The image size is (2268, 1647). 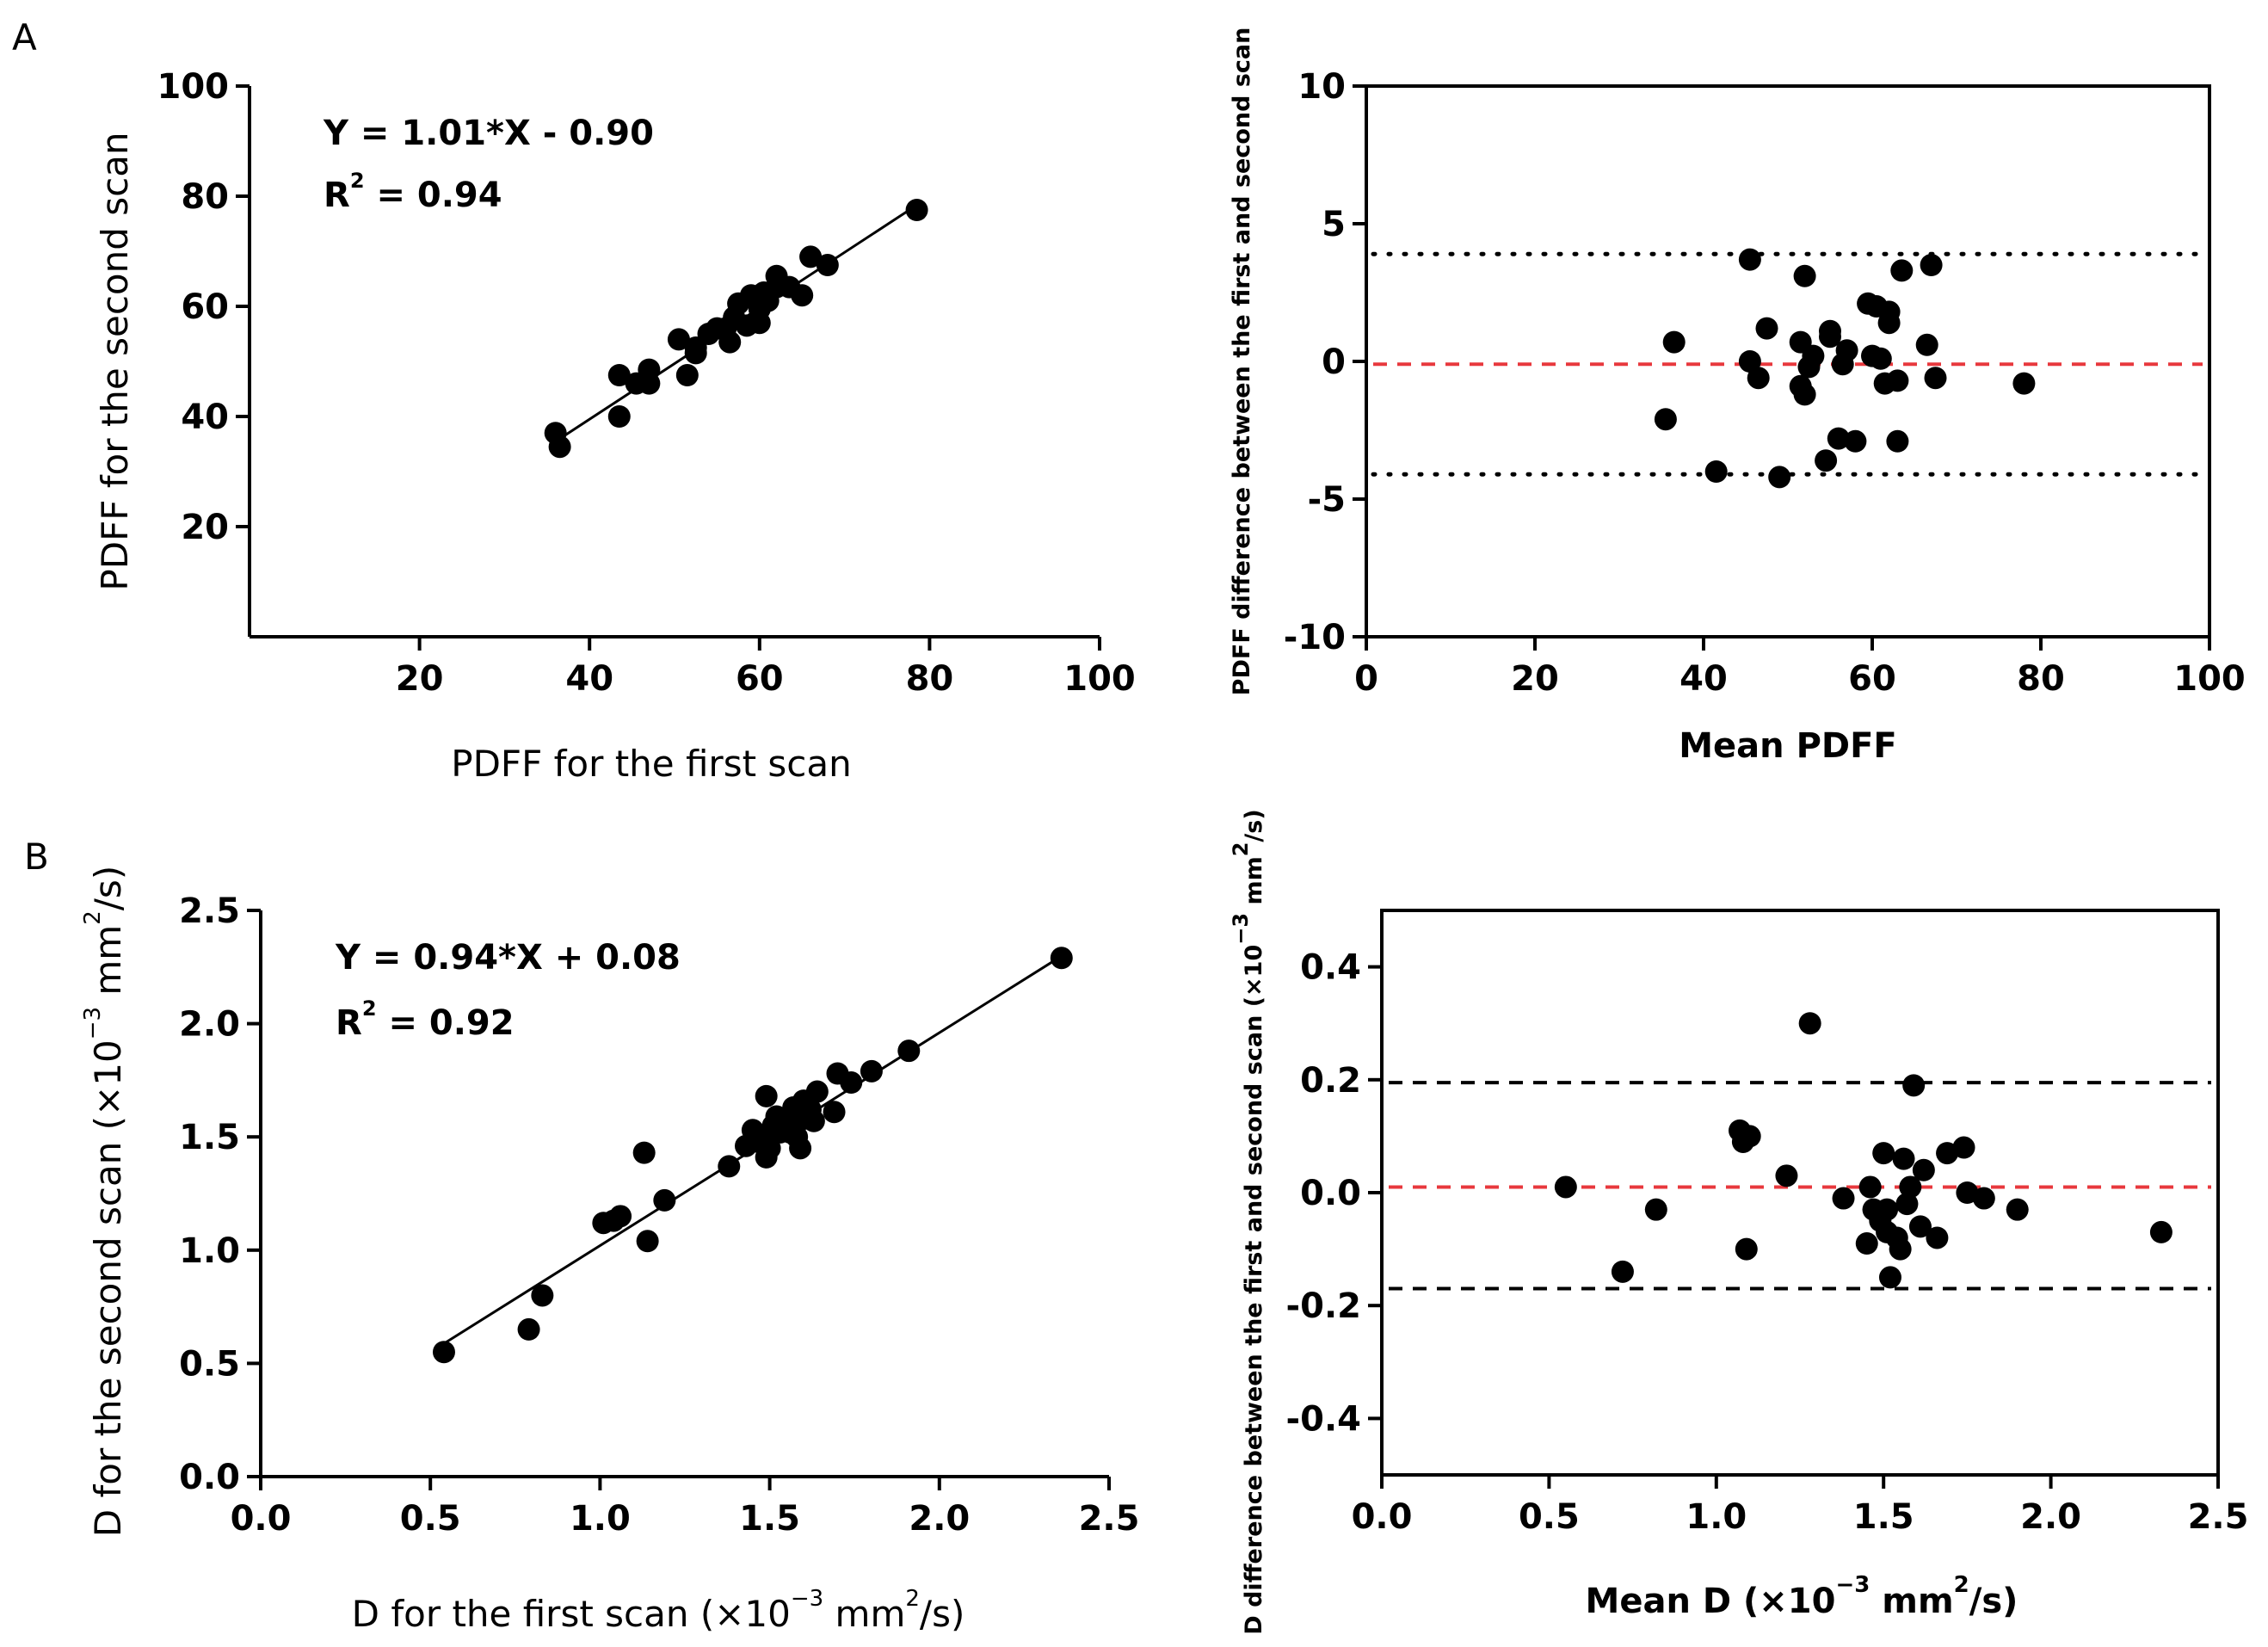 I want to click on b1-points, so click(x=752, y=1155).